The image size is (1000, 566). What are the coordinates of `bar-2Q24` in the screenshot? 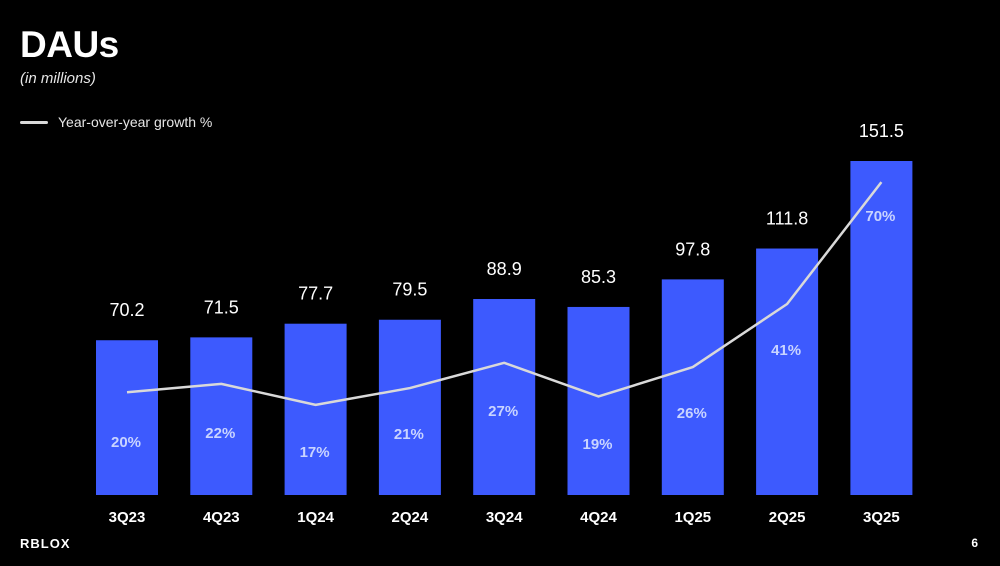 It's located at (409, 407).